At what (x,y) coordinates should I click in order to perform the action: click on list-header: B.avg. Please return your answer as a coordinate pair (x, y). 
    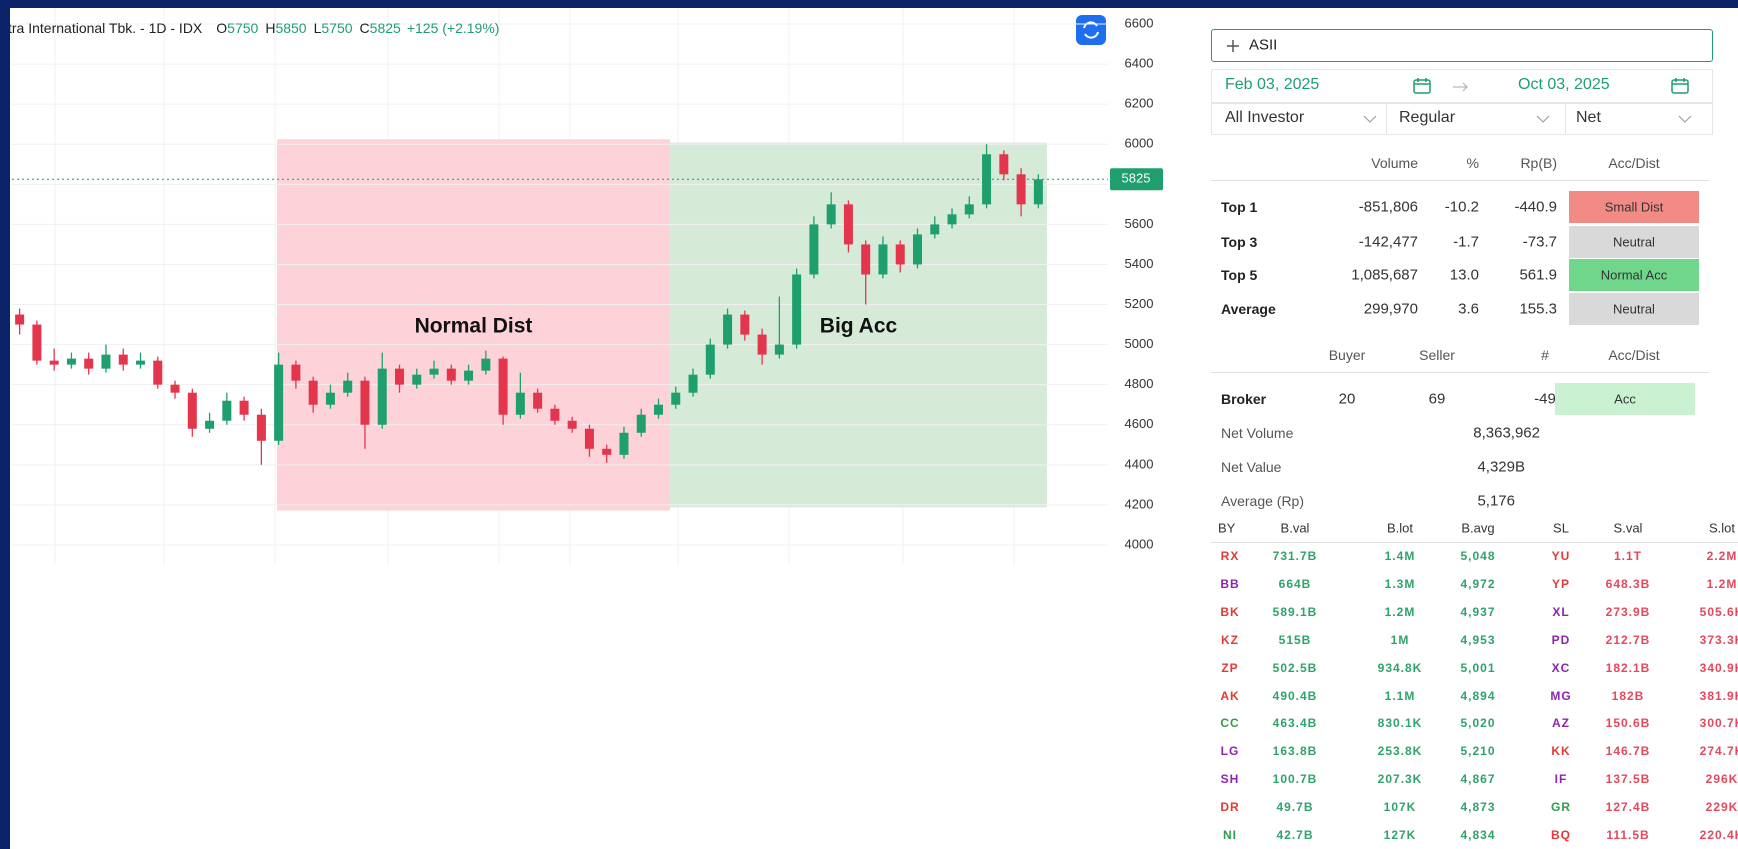
    Looking at the image, I should click on (1478, 528).